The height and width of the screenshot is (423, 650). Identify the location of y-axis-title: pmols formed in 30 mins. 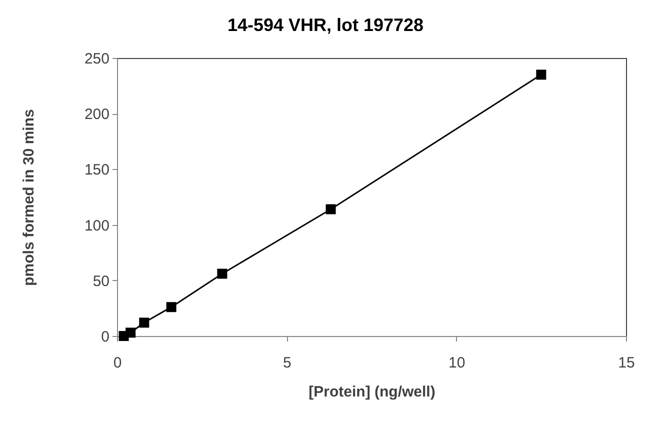
(29, 197).